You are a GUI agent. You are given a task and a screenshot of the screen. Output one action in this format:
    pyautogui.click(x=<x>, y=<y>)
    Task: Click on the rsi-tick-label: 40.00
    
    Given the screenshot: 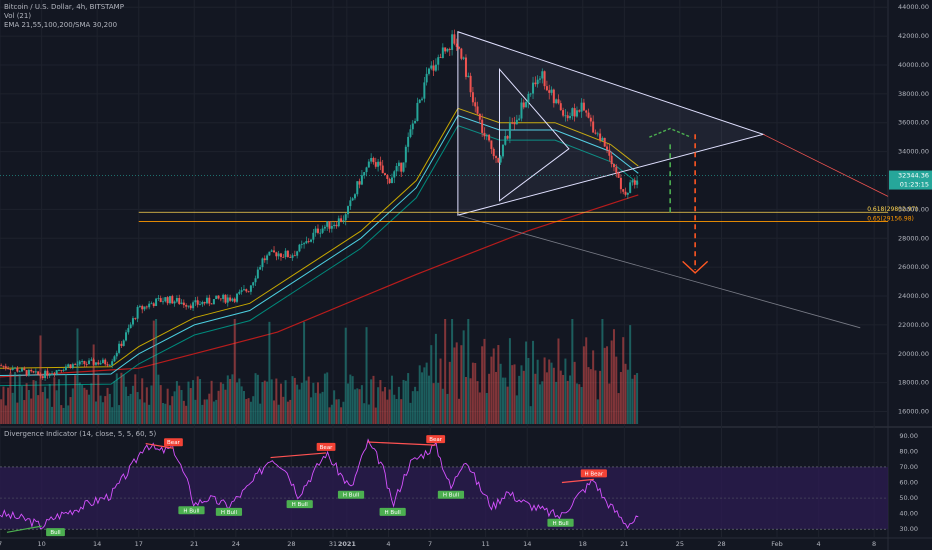 What is the action you would take?
    pyautogui.click(x=908, y=514)
    